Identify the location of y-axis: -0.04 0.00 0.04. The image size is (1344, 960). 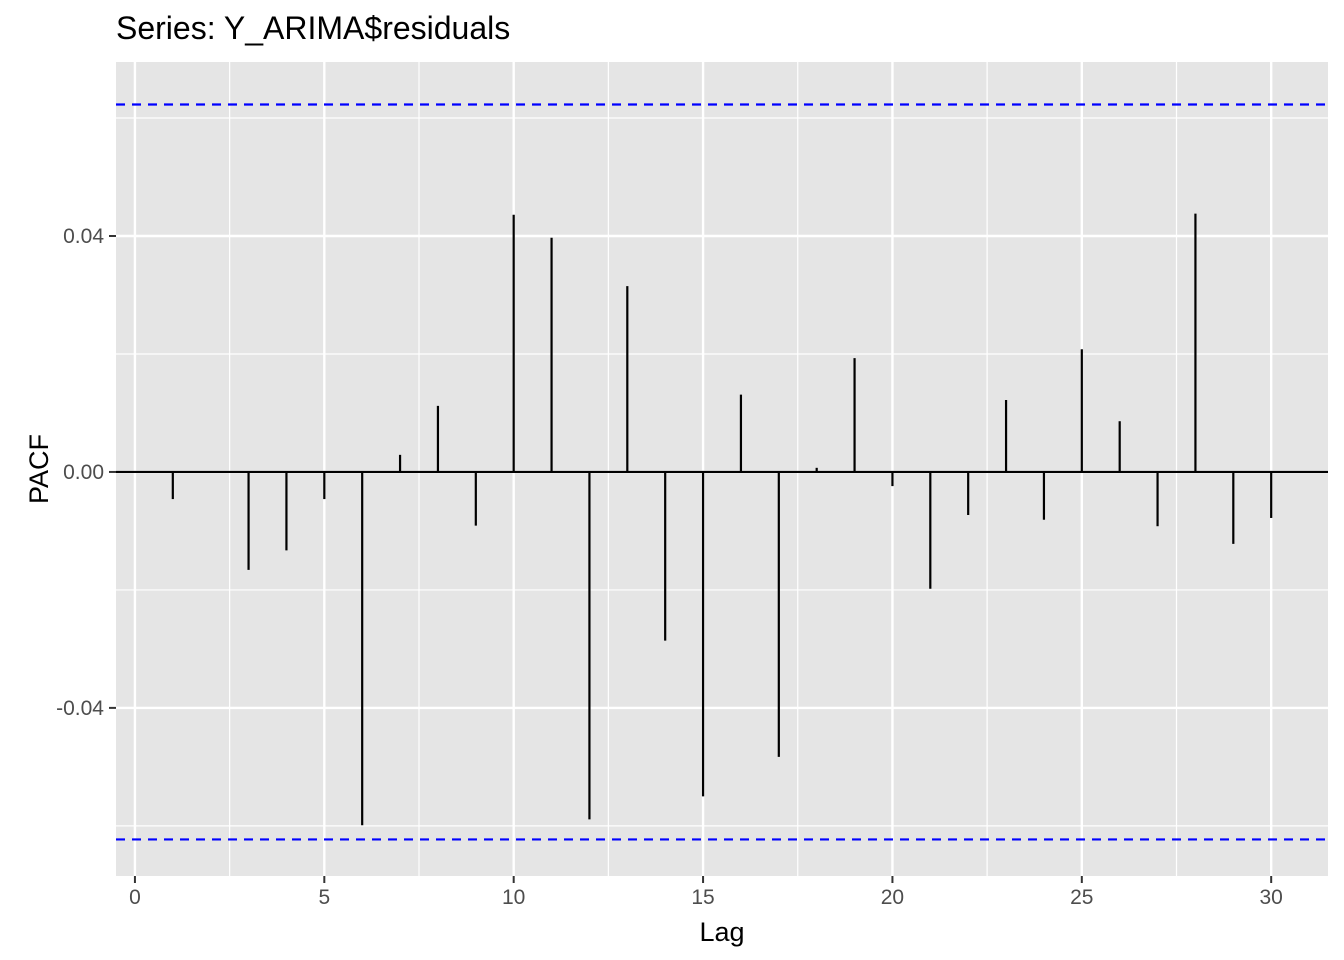
(86, 472).